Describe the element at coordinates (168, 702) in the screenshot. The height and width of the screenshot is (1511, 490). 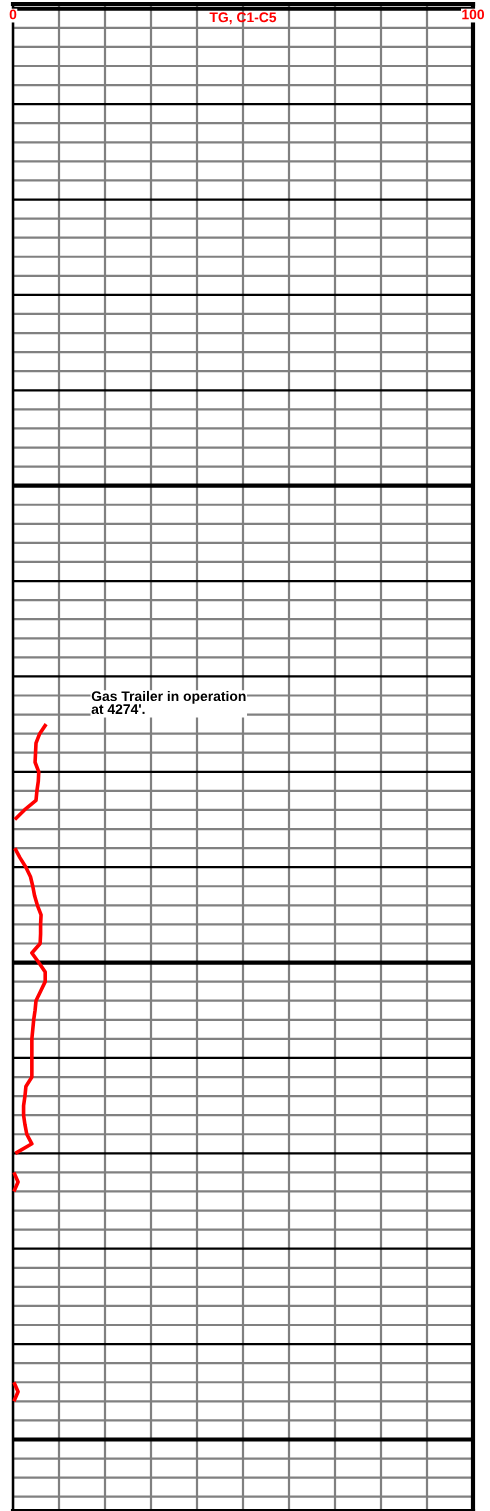
I see `annotation: Gas Trailer in operation at 4274'.` at that location.